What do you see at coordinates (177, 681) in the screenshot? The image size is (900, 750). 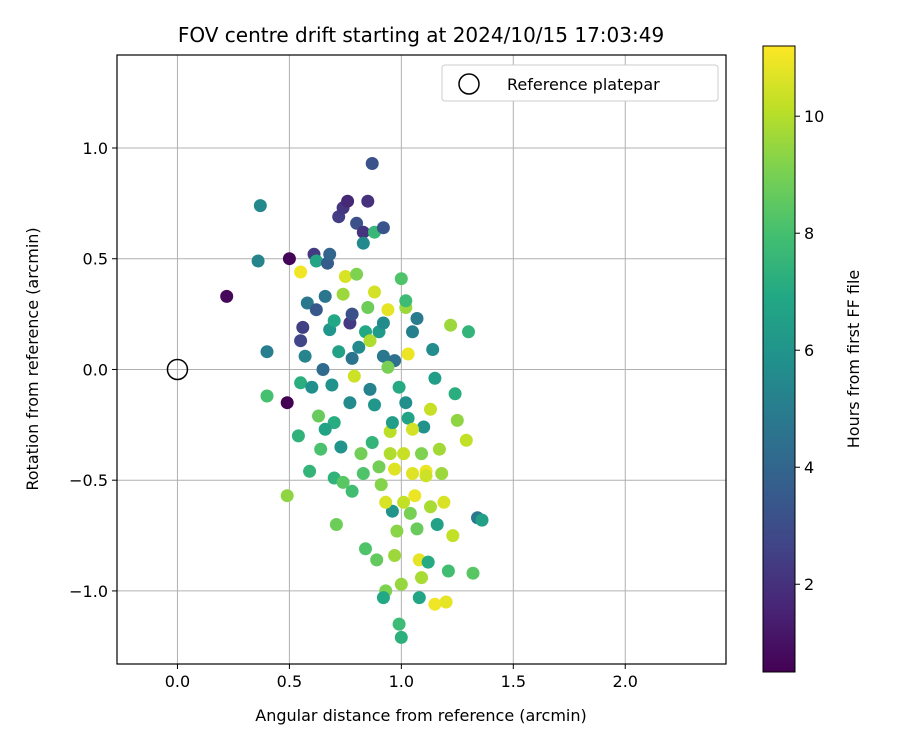 I see `x-tick-label-0: 0.0` at bounding box center [177, 681].